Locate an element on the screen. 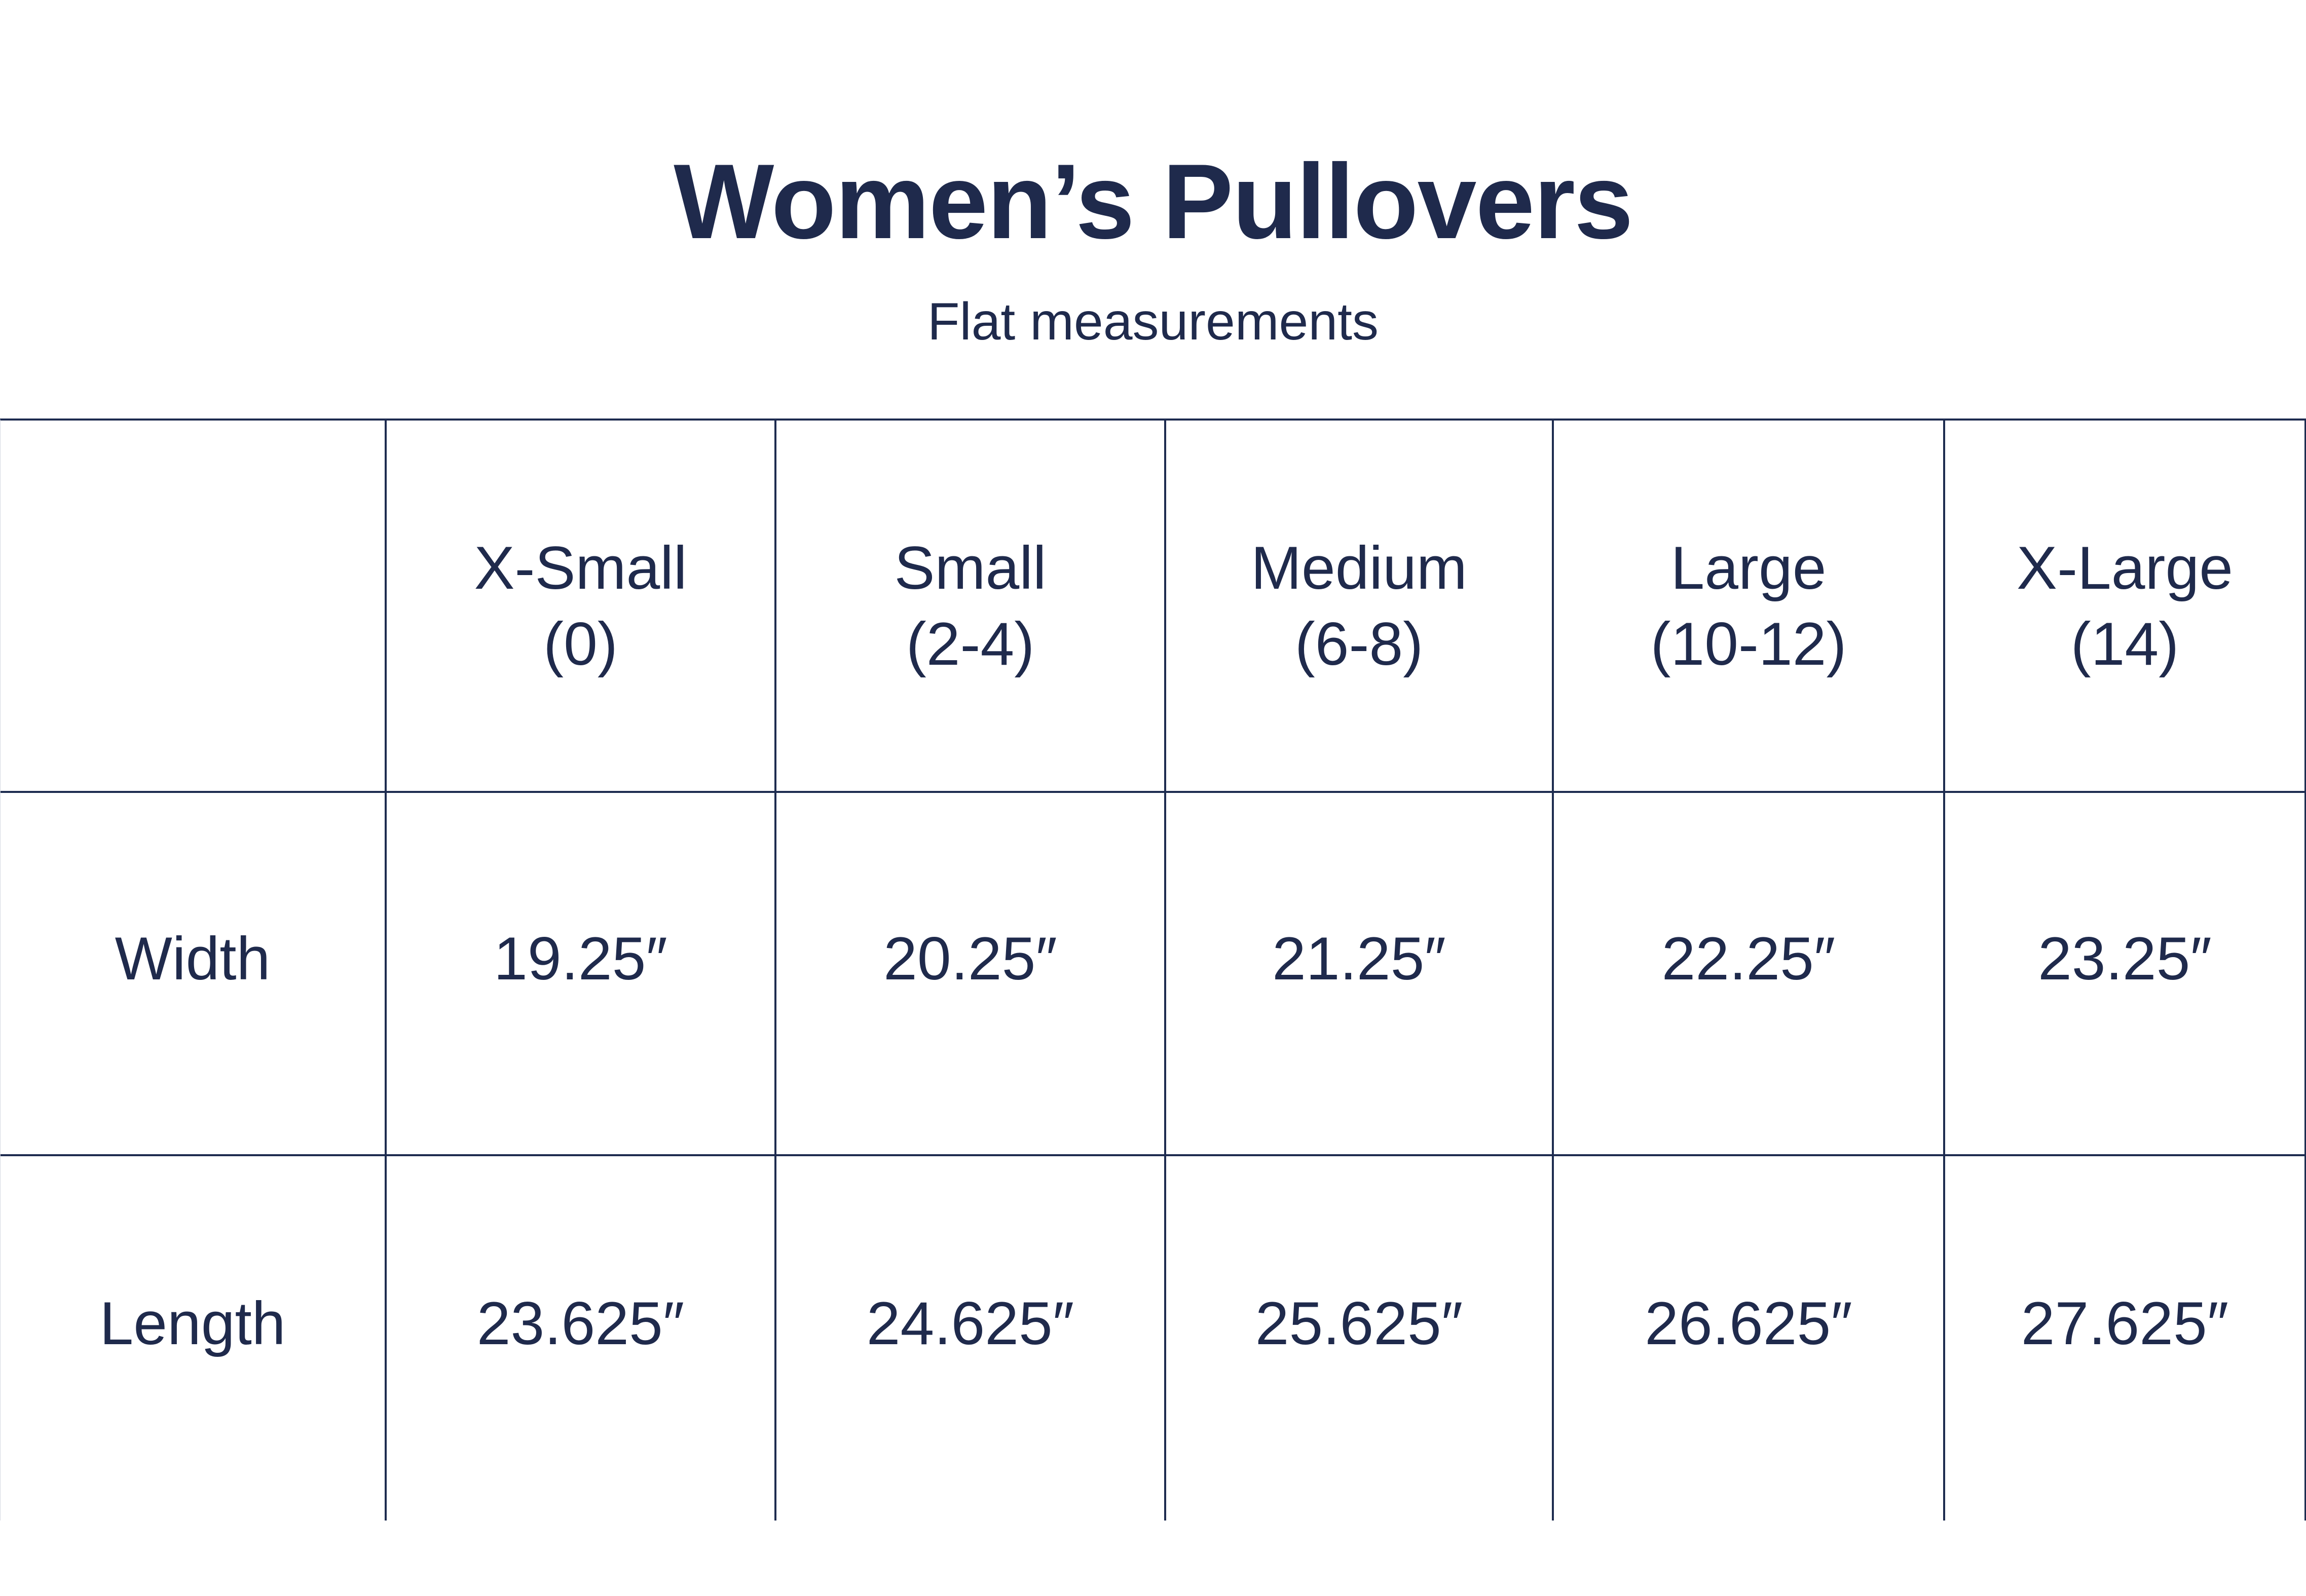  header-cell-small: Small (2-4) is located at coordinates (971, 607).